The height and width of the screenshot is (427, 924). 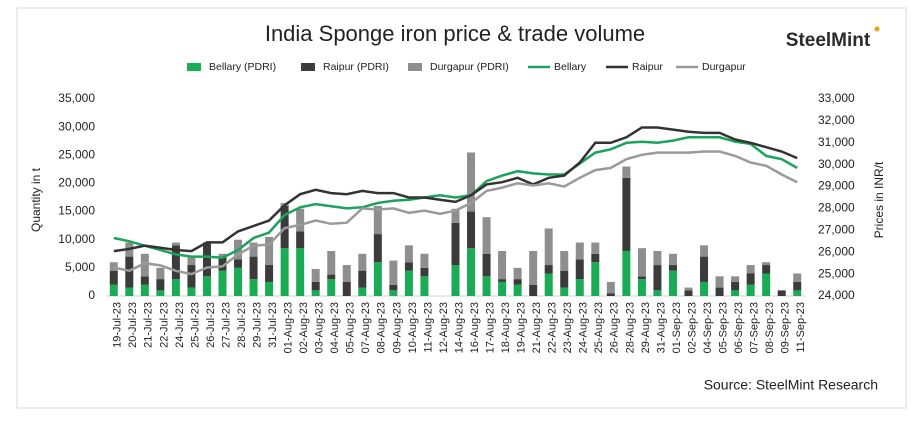 What do you see at coordinates (226, 325) in the screenshot?
I see `x-tick-label: 27-Jul-23` at bounding box center [226, 325].